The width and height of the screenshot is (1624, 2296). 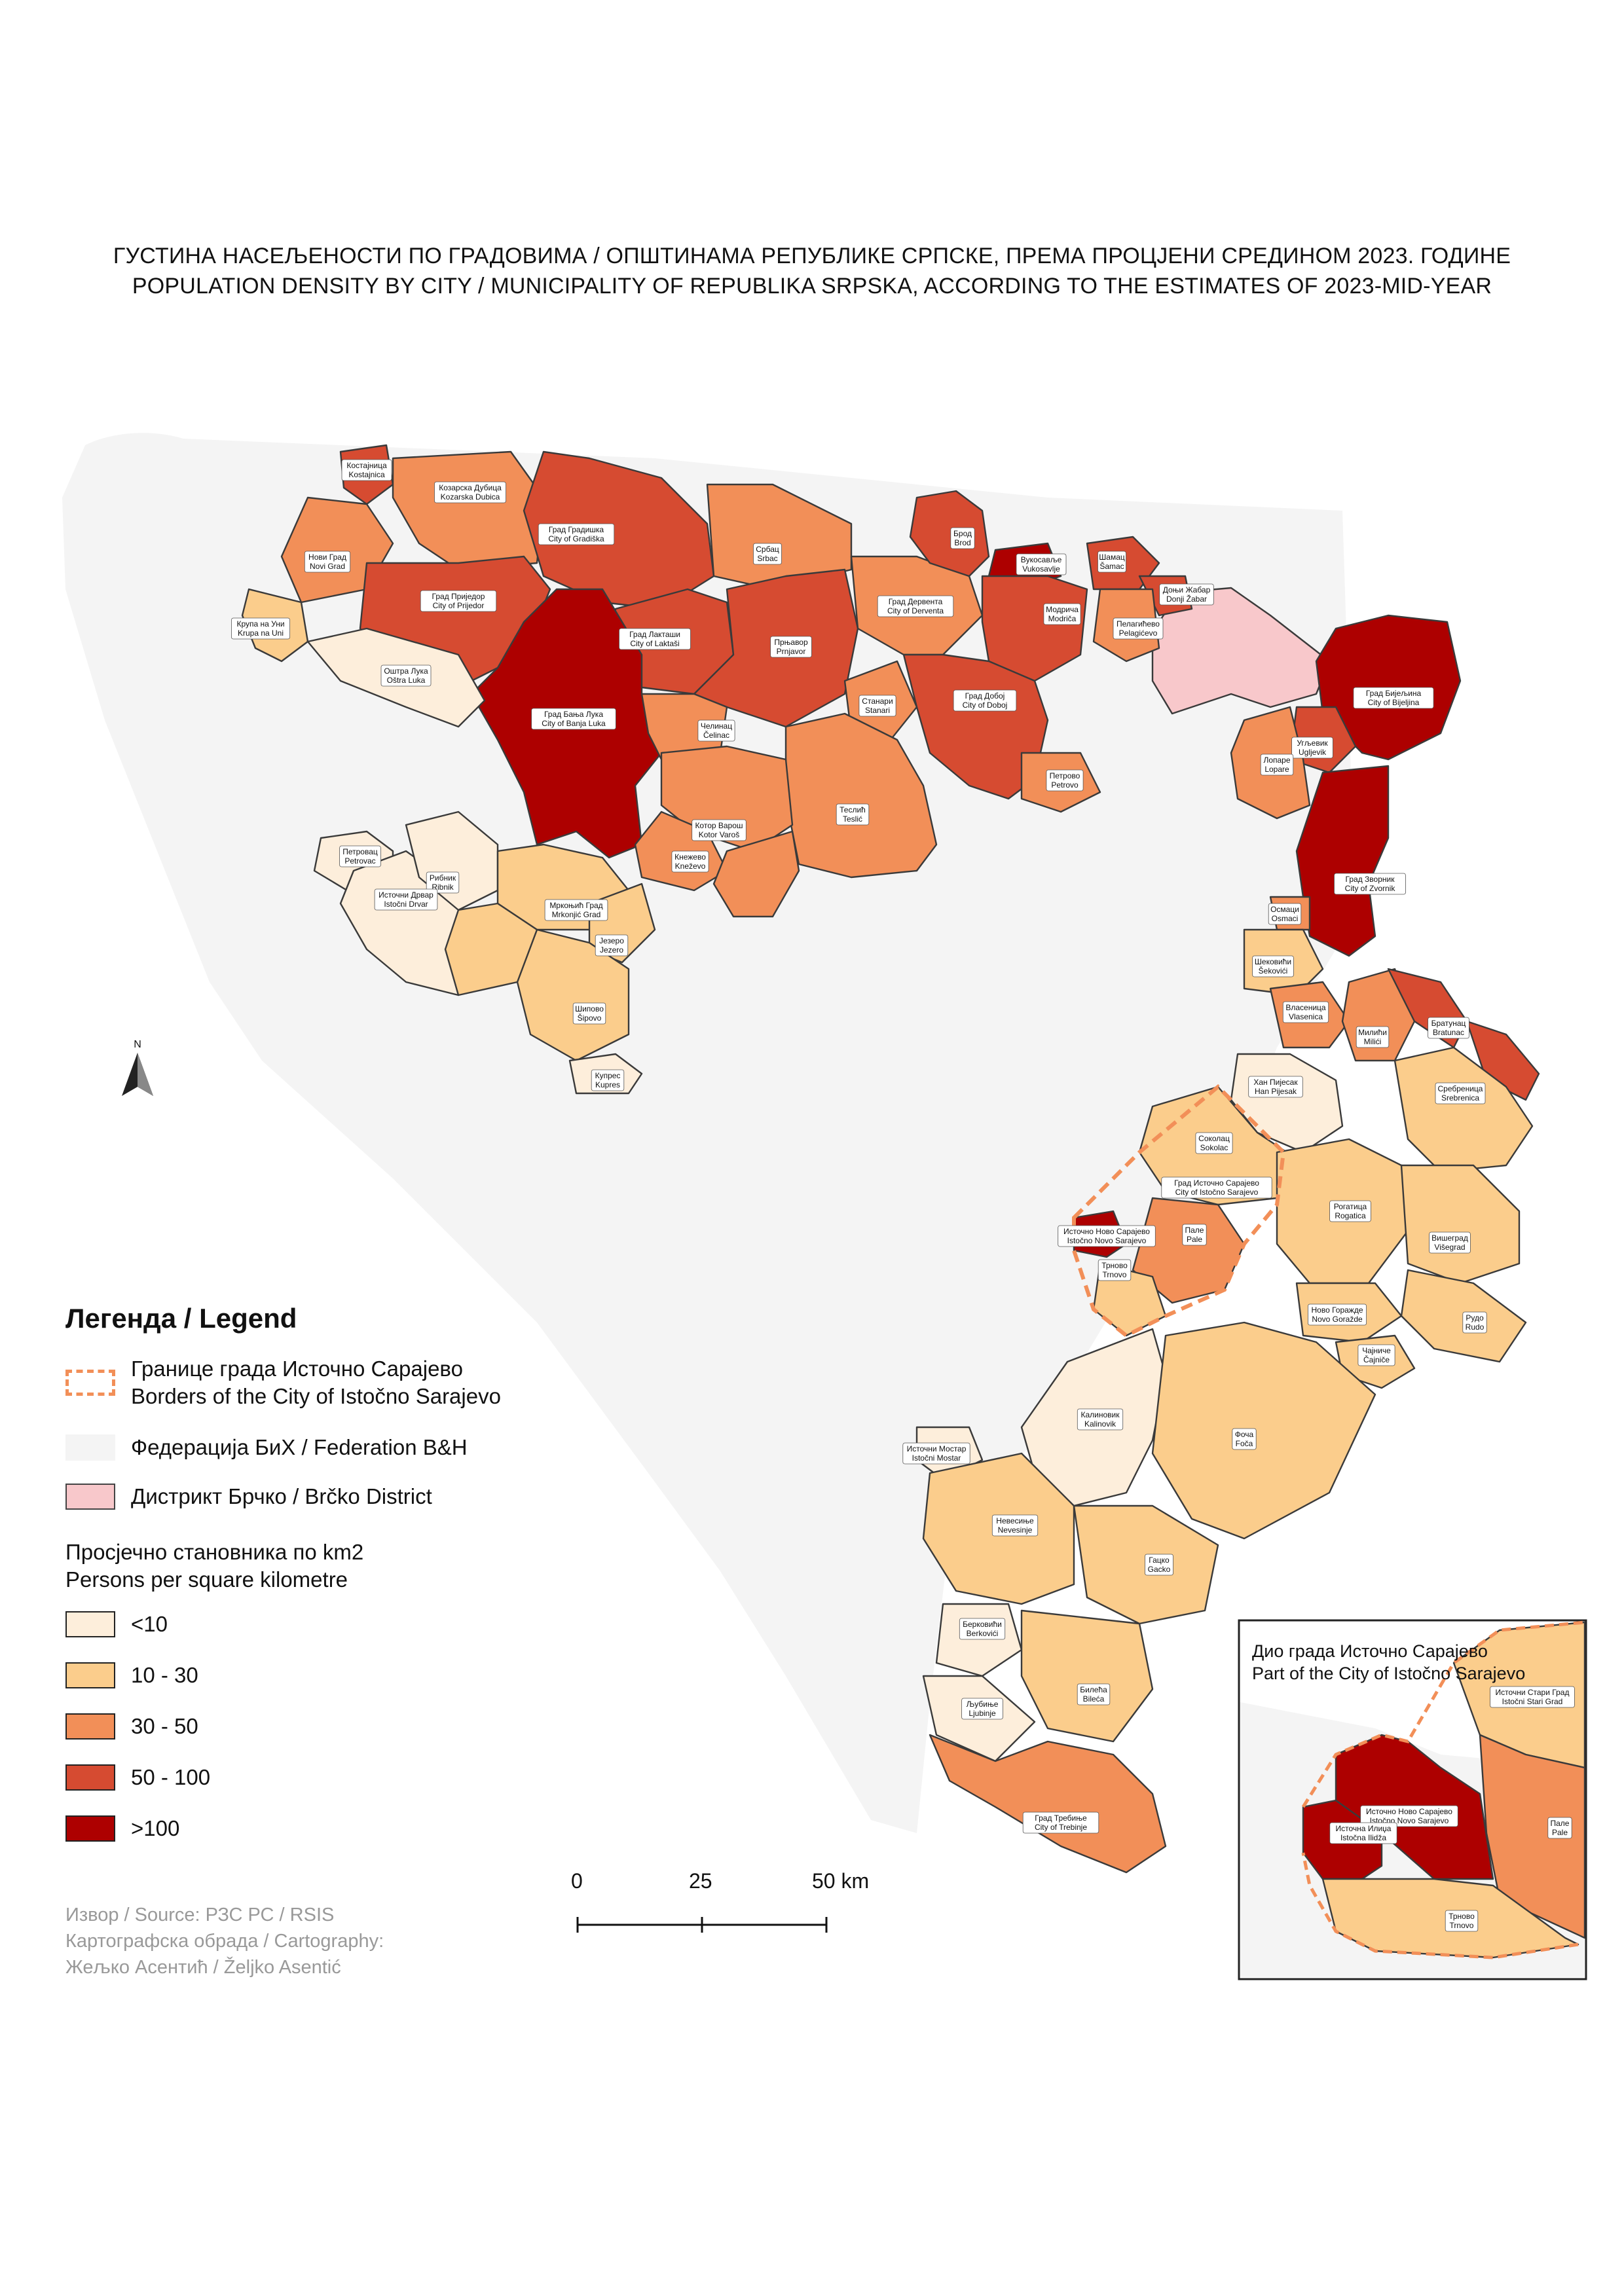 I want to click on scale-label-25: 25, so click(x=700, y=1881).